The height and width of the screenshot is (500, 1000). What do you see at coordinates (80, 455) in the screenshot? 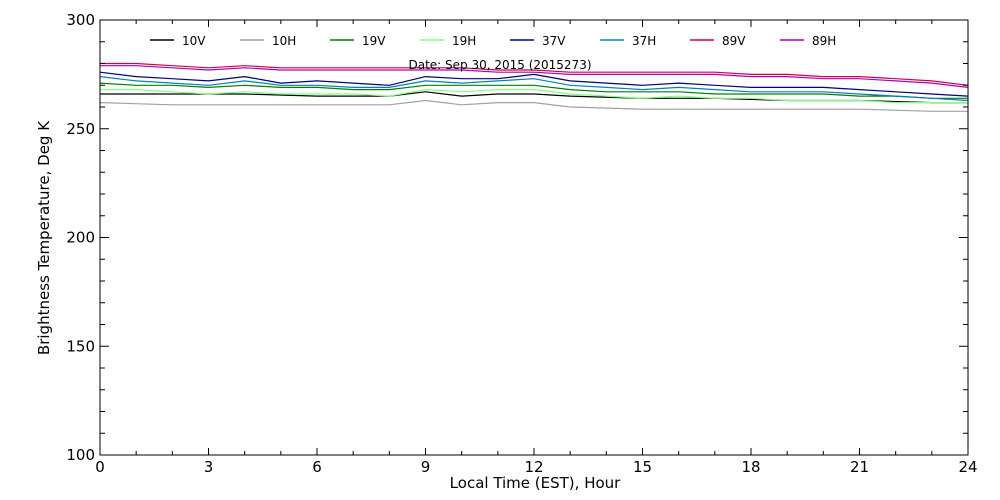
I see `y-tick-label: 100` at bounding box center [80, 455].